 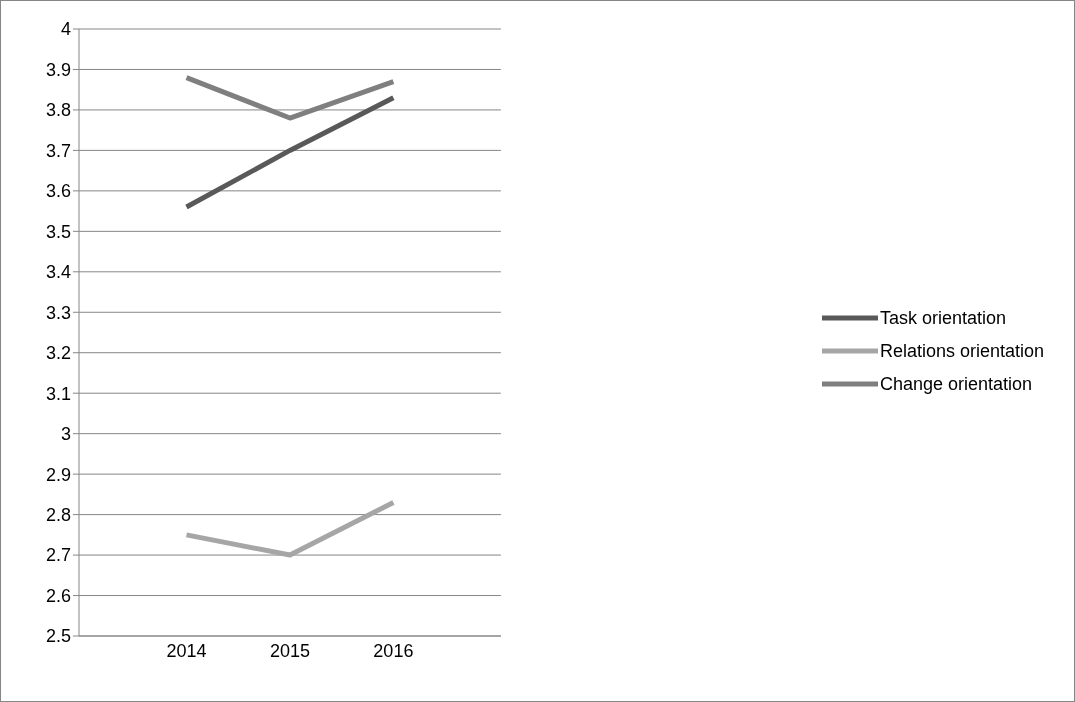 What do you see at coordinates (58, 110) in the screenshot?
I see `y-tick-label: 3.8` at bounding box center [58, 110].